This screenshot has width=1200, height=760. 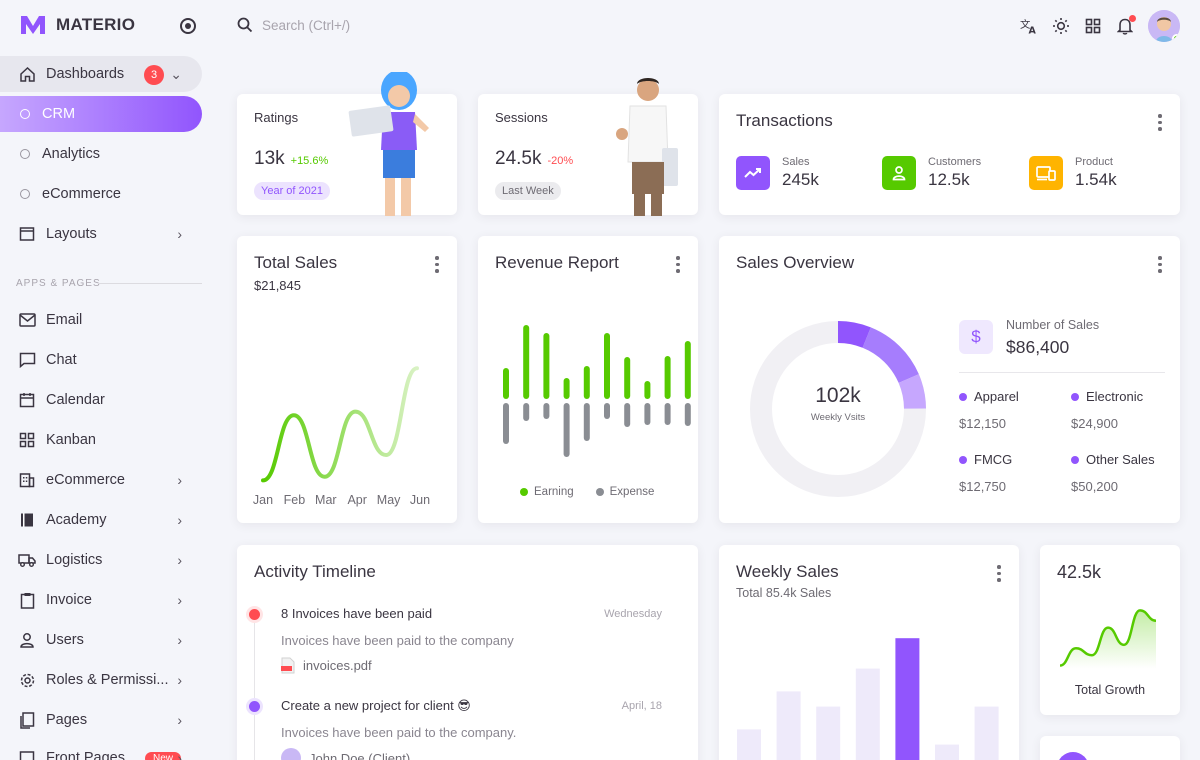 What do you see at coordinates (389, 500) in the screenshot?
I see `x-tick-label: May` at bounding box center [389, 500].